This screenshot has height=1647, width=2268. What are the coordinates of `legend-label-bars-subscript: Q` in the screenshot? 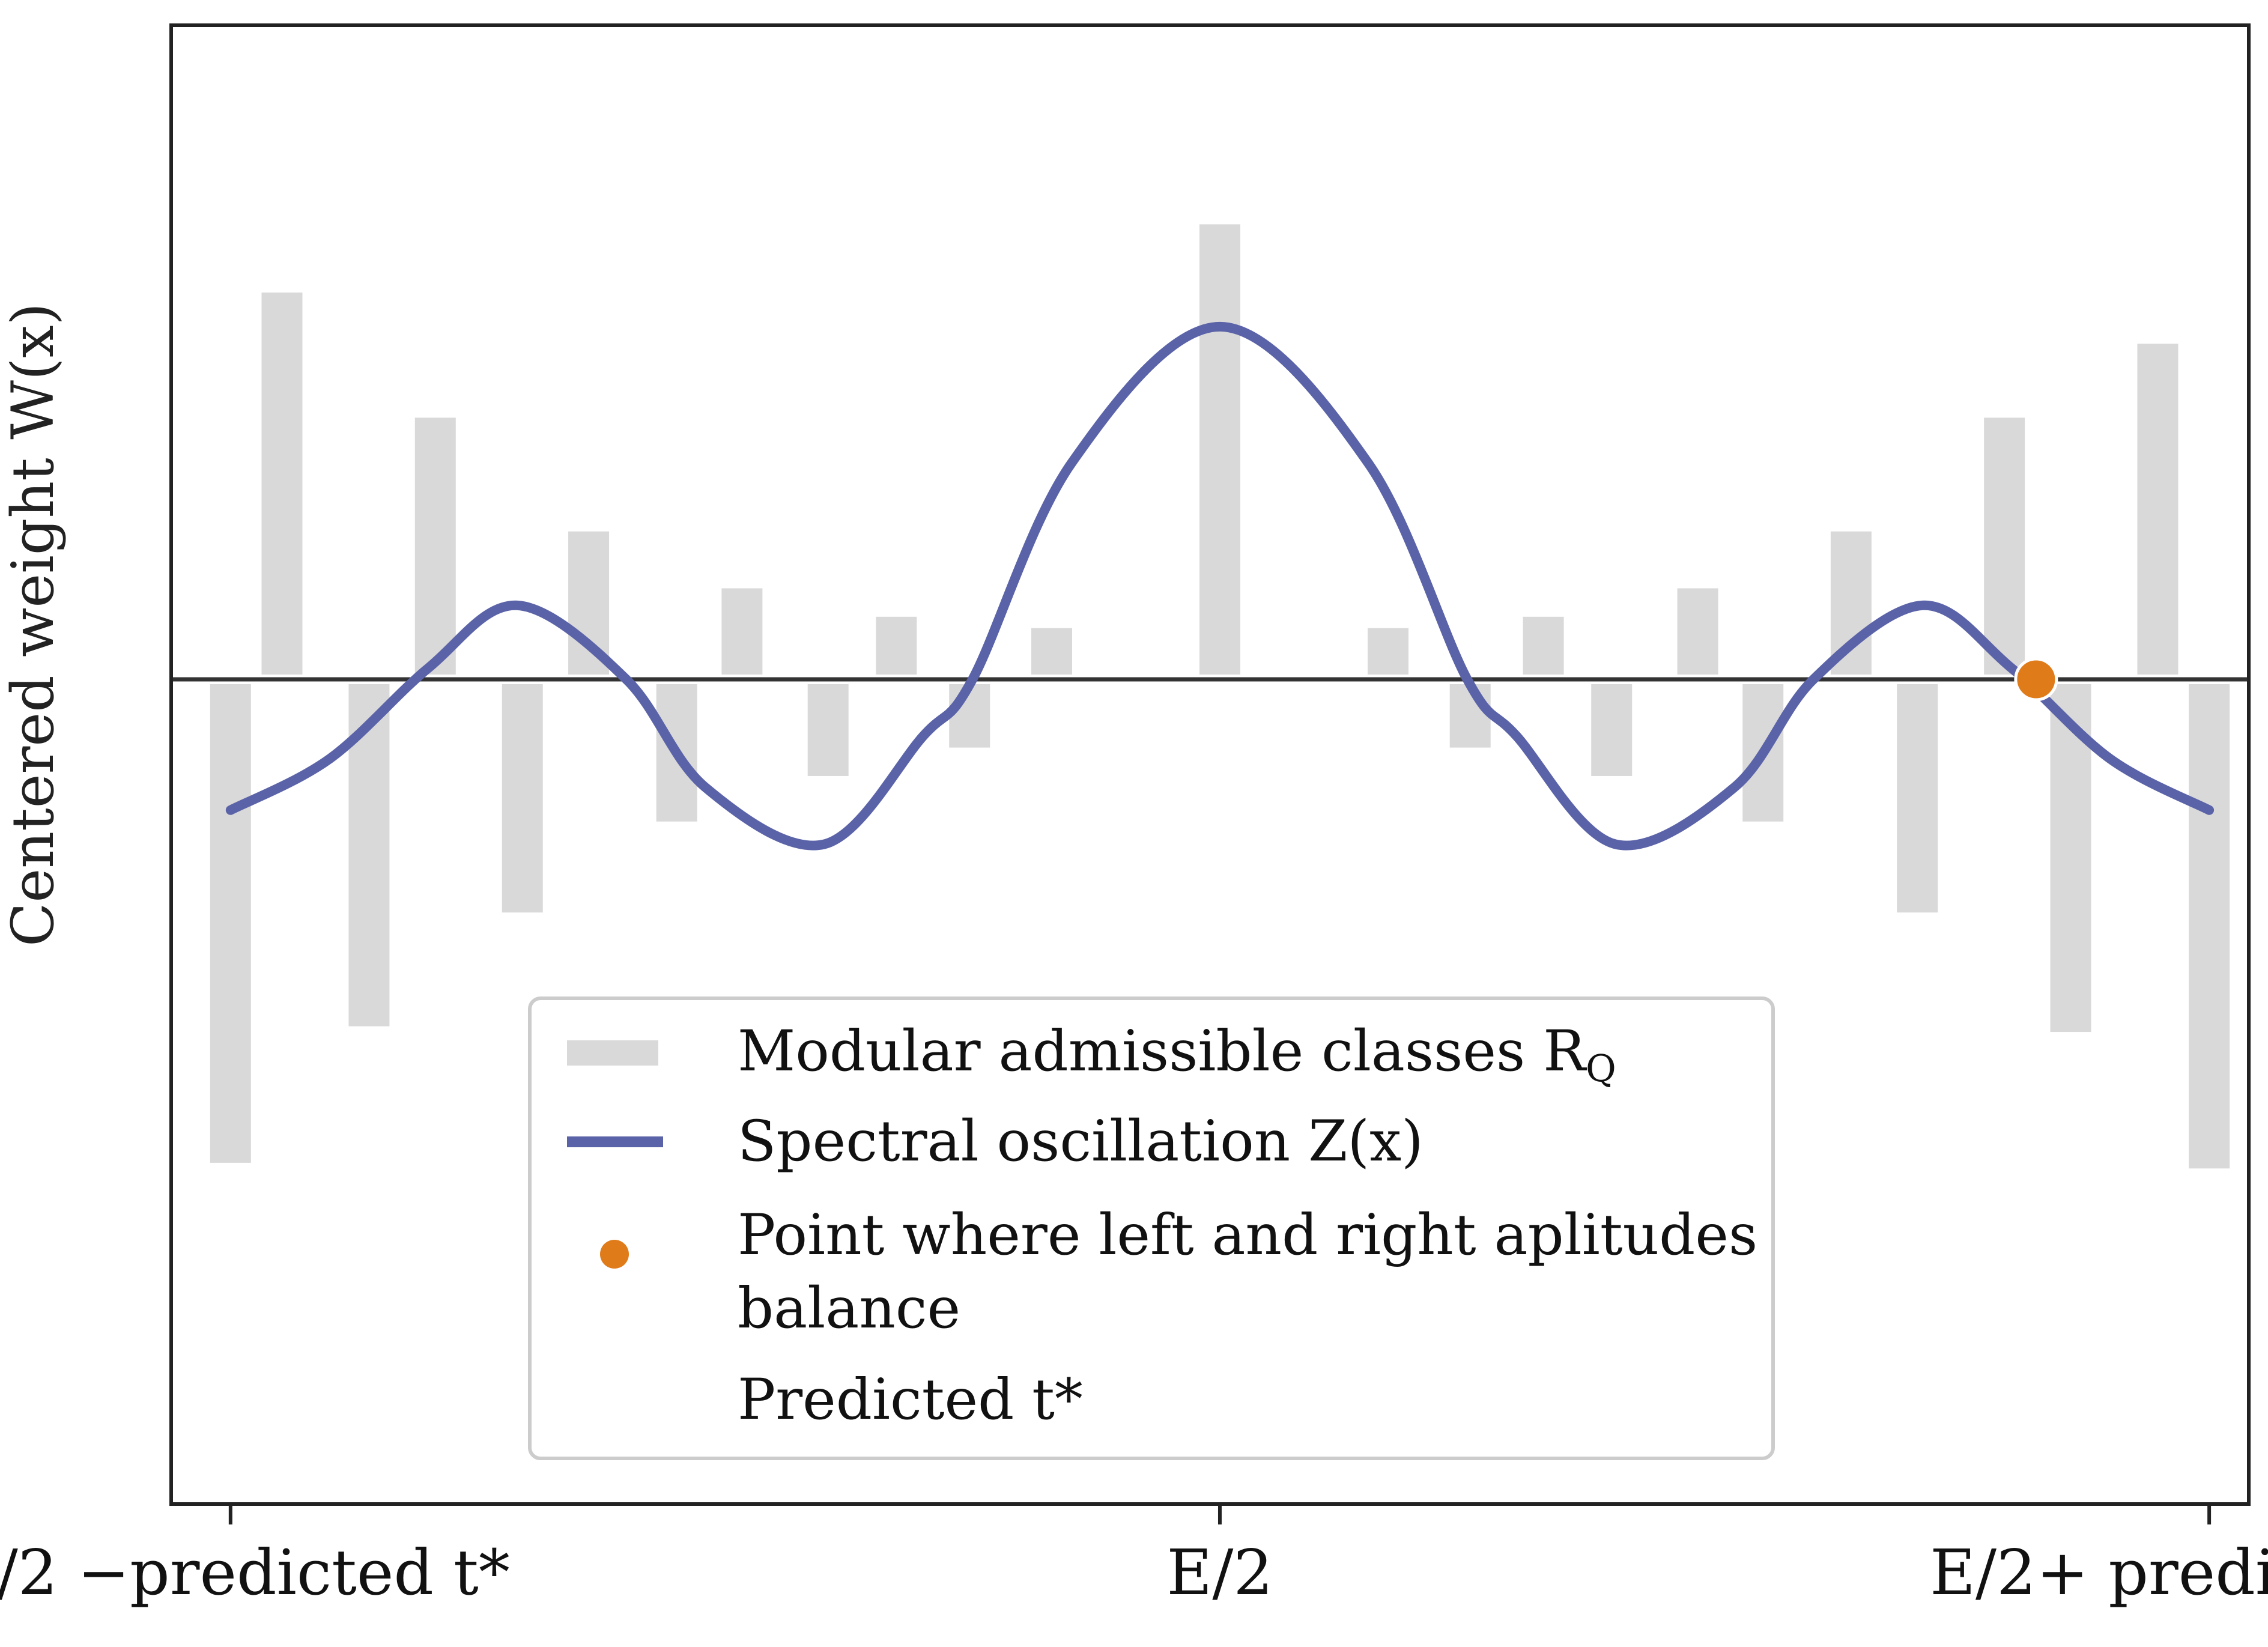 It's located at (1601, 1068).